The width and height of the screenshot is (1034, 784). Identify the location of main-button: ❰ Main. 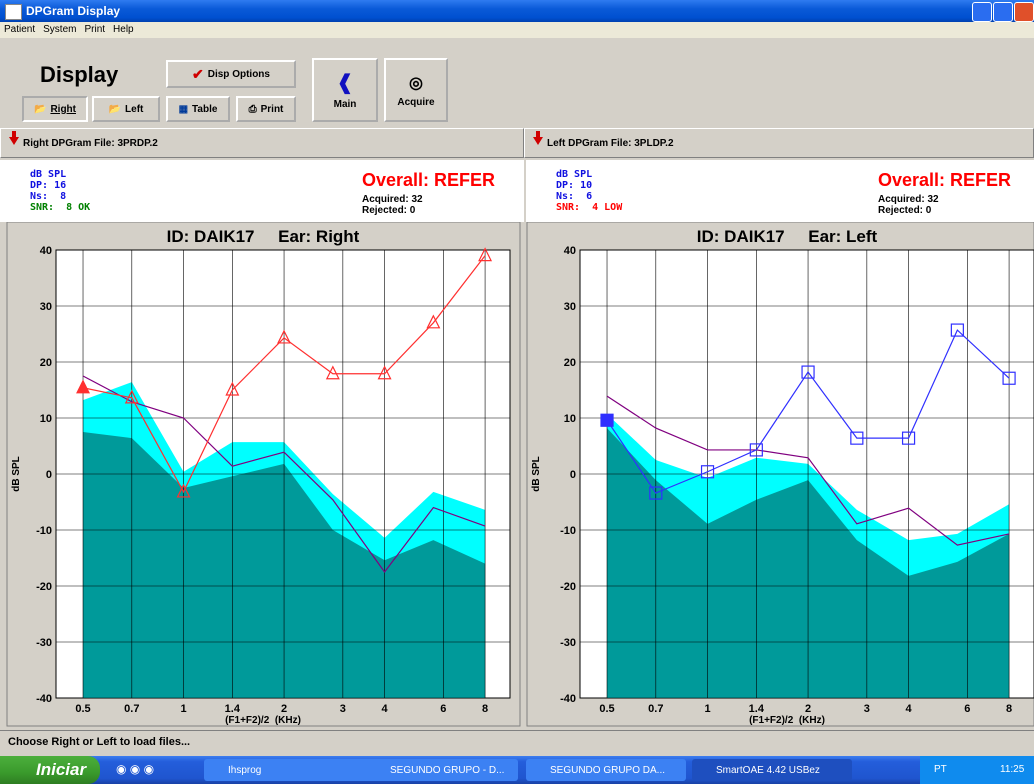
(345, 90).